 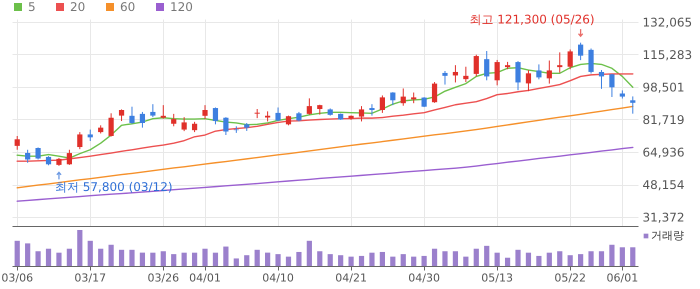 What do you see at coordinates (622, 278) in the screenshot?
I see `x-tick-label: 06/01` at bounding box center [622, 278].